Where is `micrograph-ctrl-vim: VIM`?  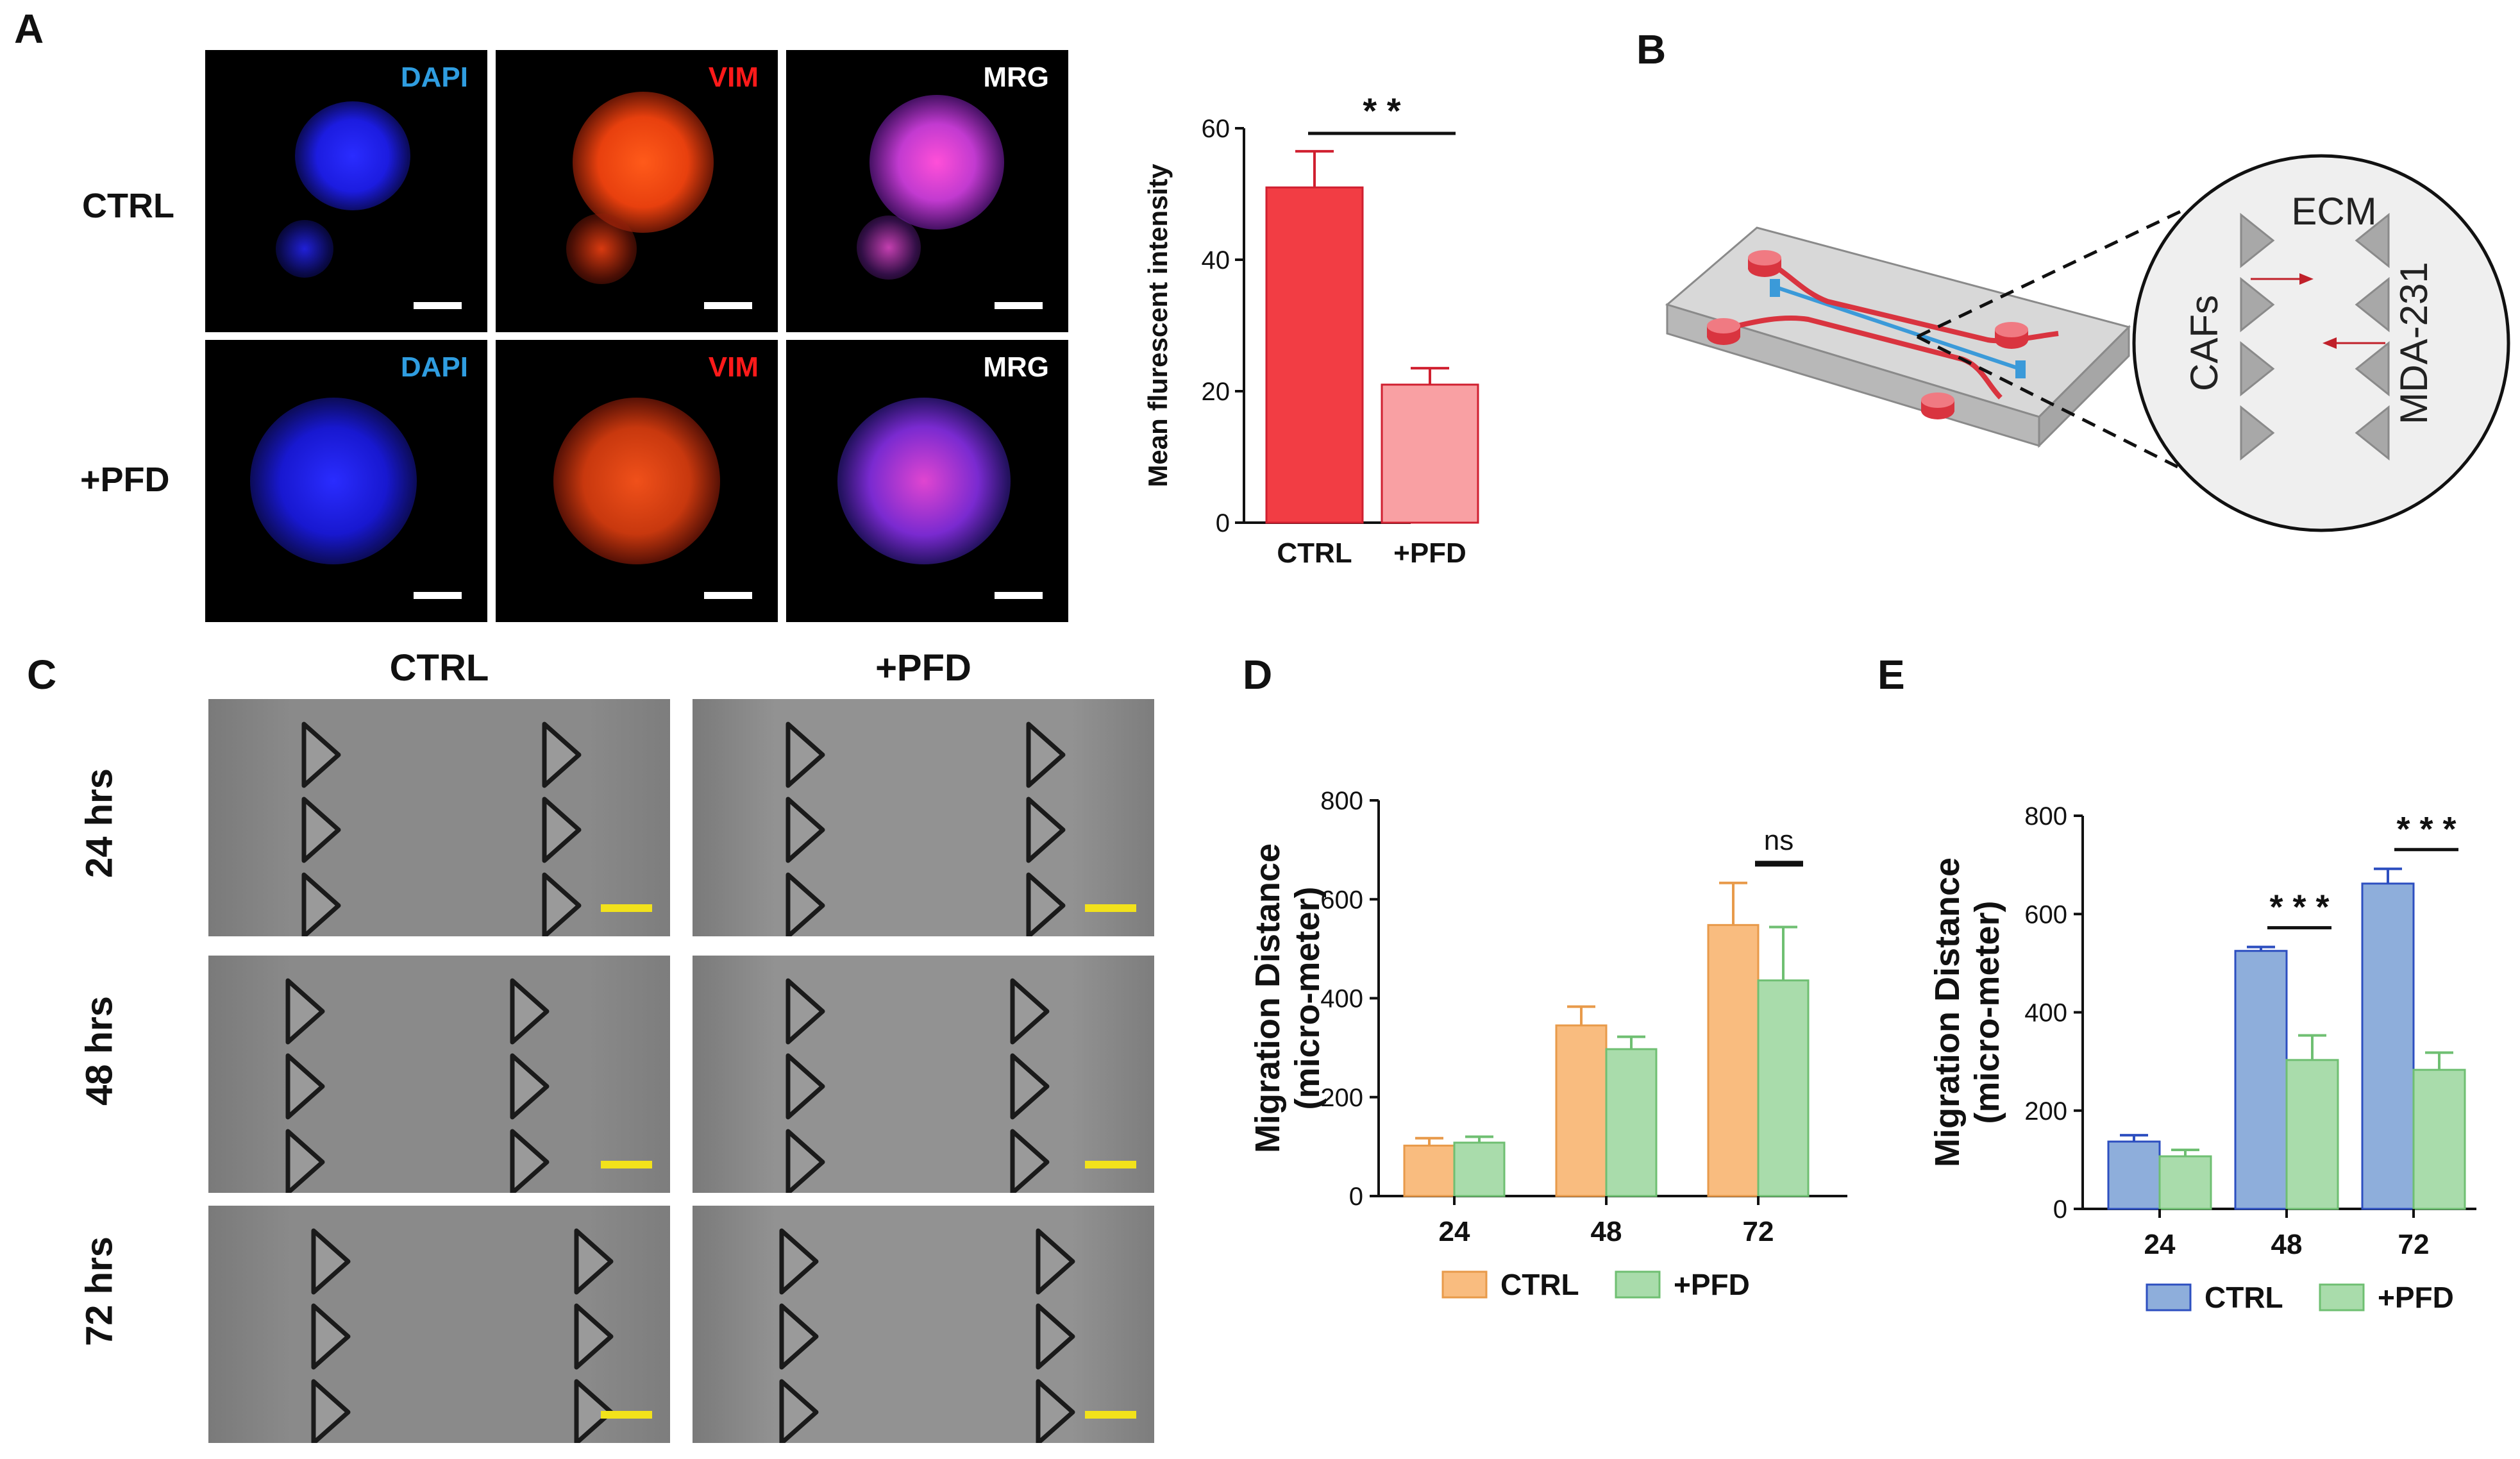 micrograph-ctrl-vim: VIM is located at coordinates (637, 191).